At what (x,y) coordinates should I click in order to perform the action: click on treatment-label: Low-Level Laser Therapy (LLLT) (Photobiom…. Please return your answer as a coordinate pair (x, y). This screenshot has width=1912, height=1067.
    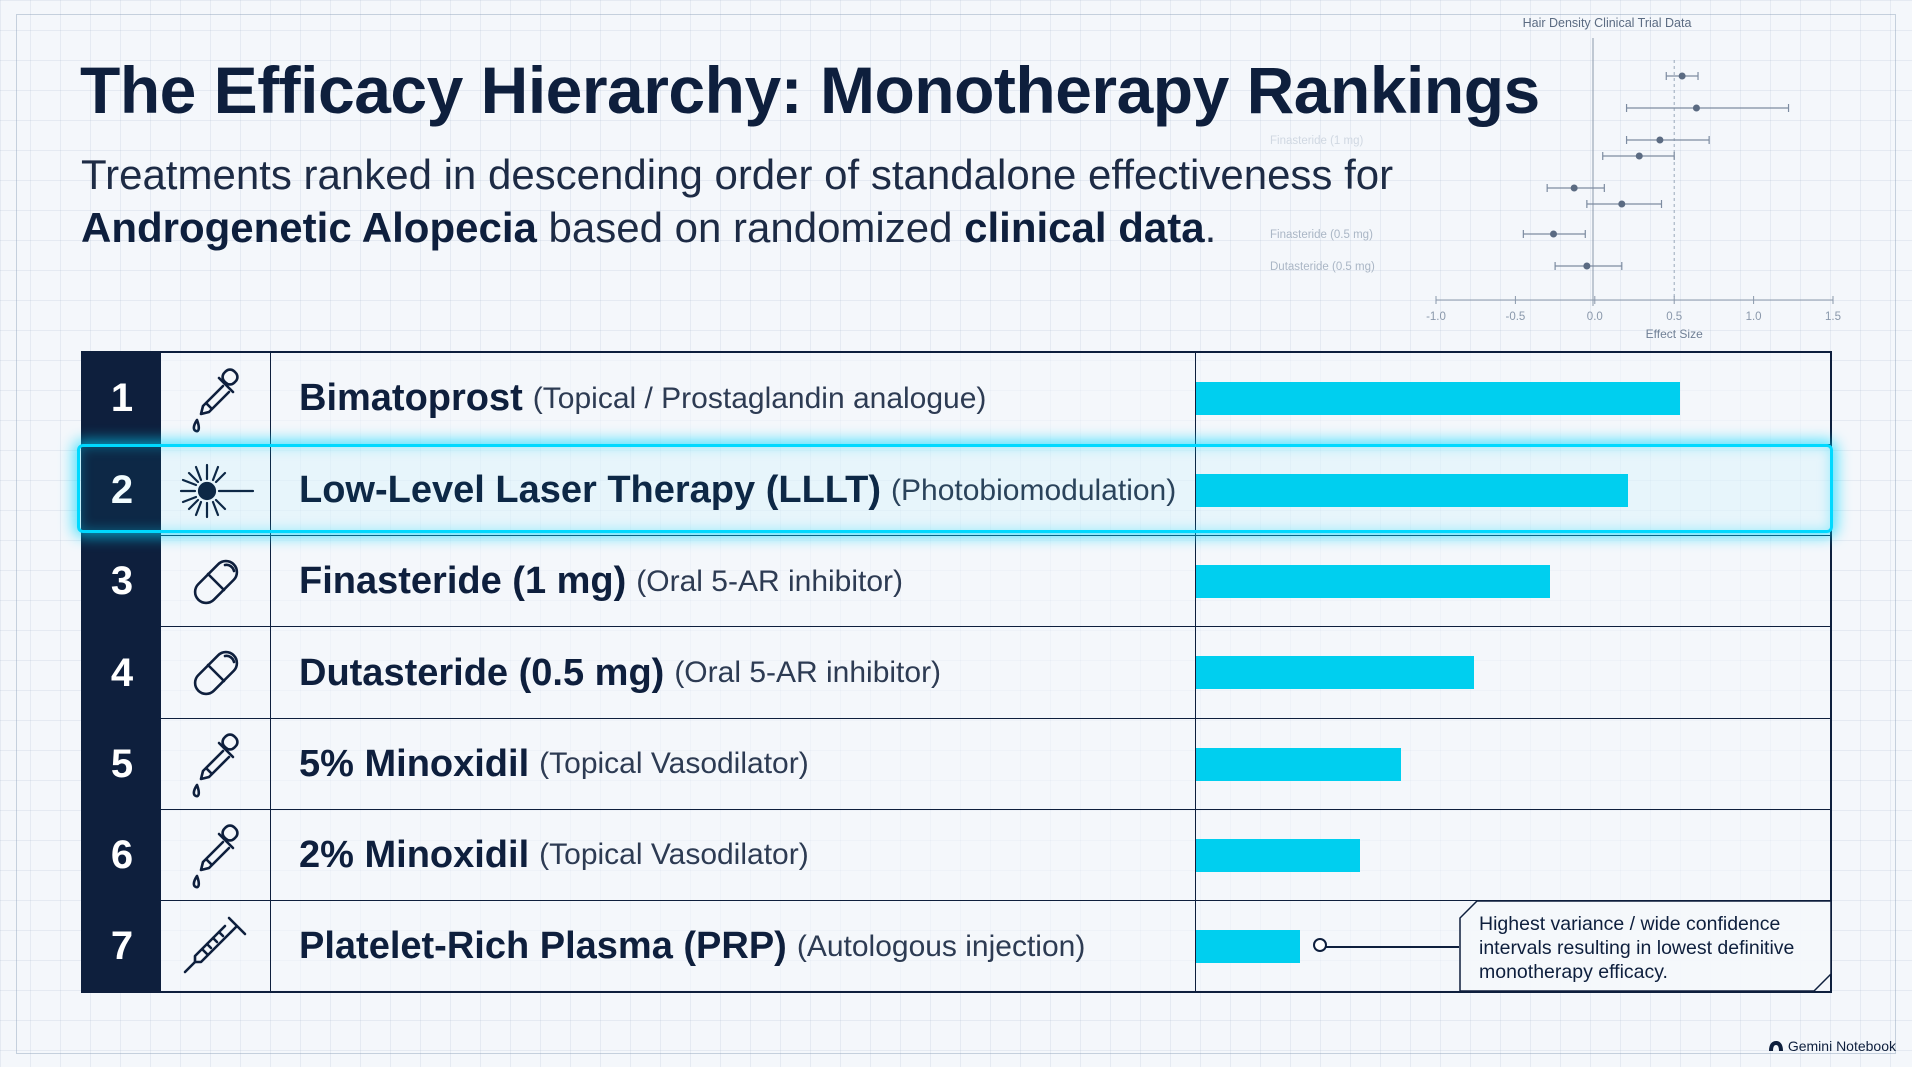
    Looking at the image, I should click on (737, 490).